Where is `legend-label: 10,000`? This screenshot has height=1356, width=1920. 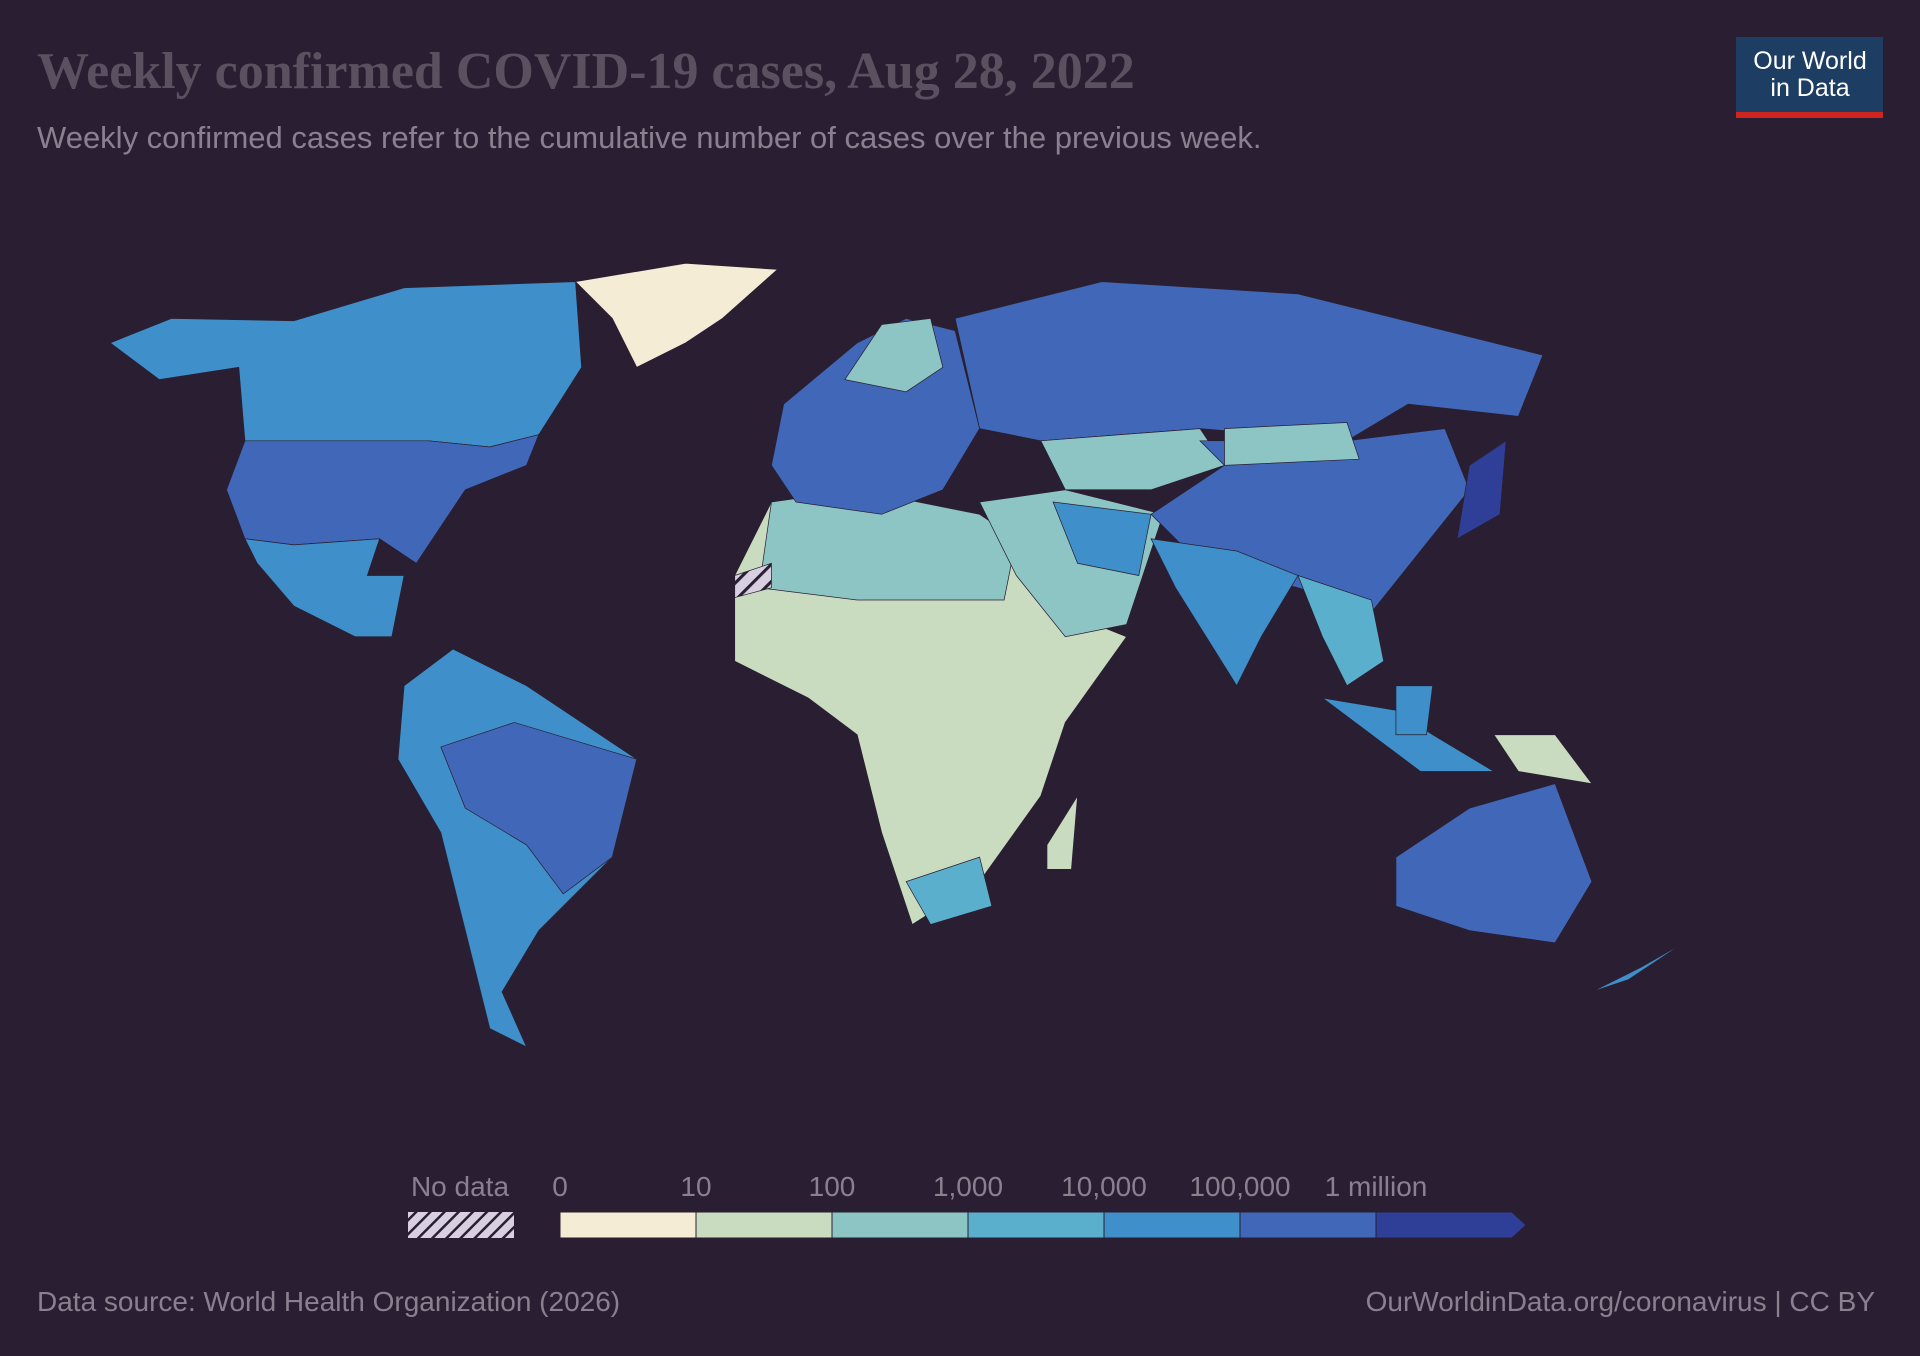 legend-label: 10,000 is located at coordinates (1104, 1186).